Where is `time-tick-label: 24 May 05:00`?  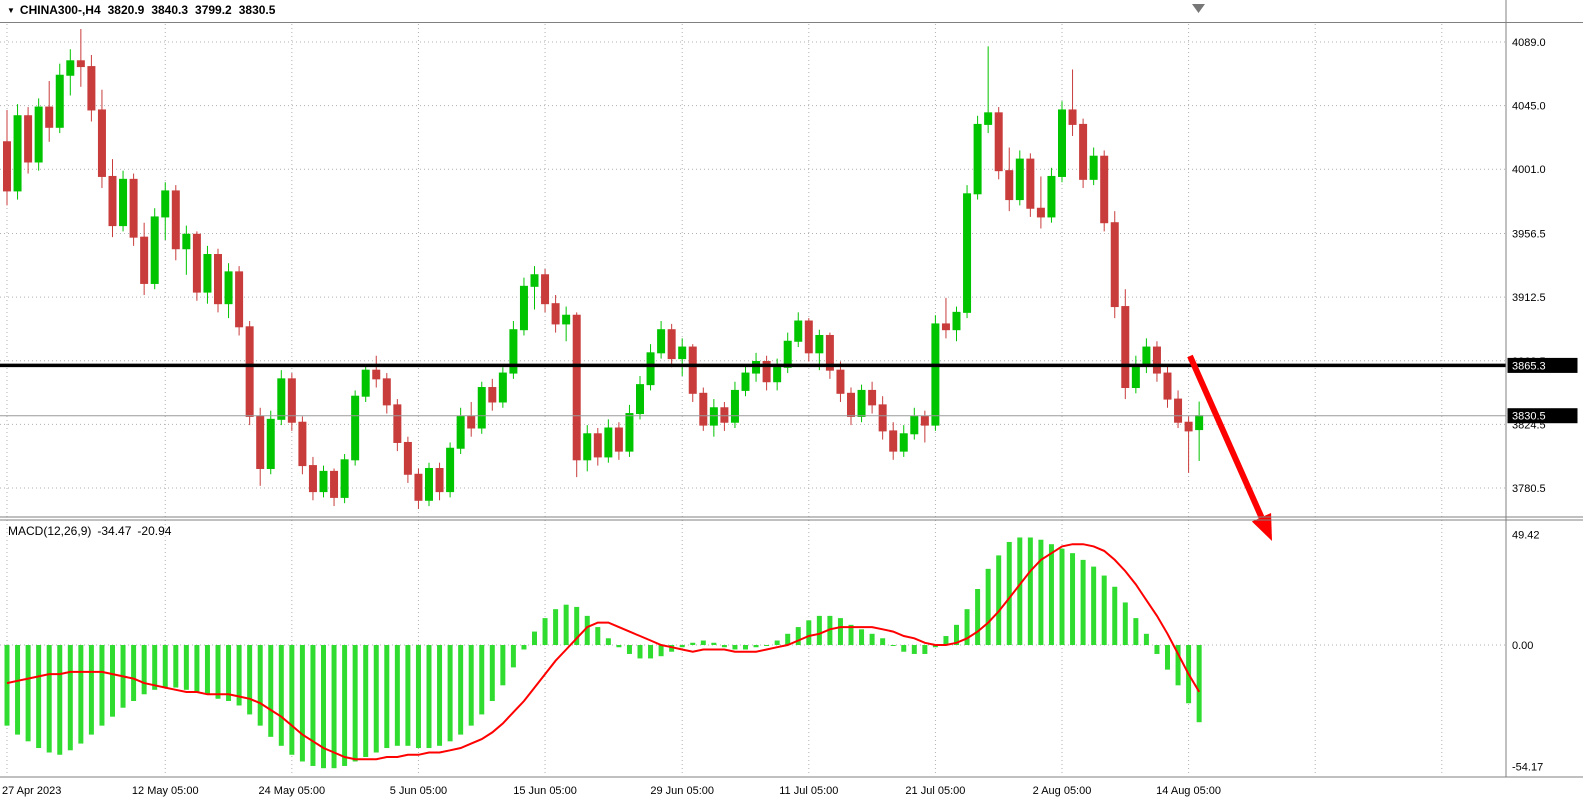 time-tick-label: 24 May 05:00 is located at coordinates (292, 791).